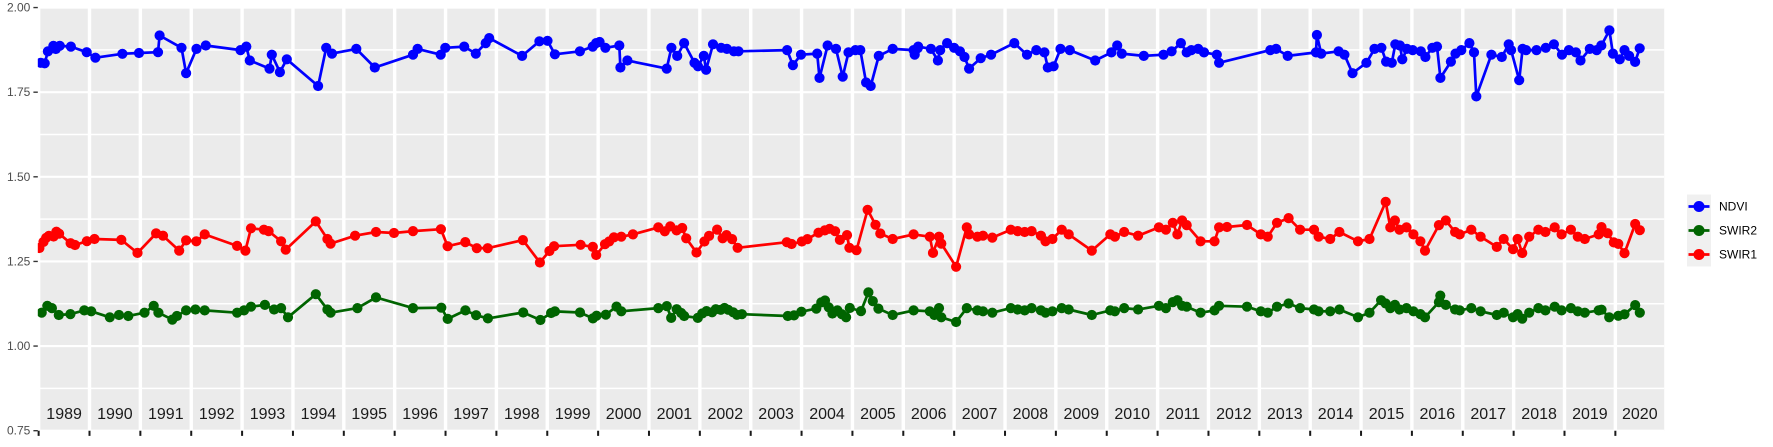 This screenshot has width=1773, height=447. What do you see at coordinates (19, 8) in the screenshot?
I see `svg-text: 2.00` at bounding box center [19, 8].